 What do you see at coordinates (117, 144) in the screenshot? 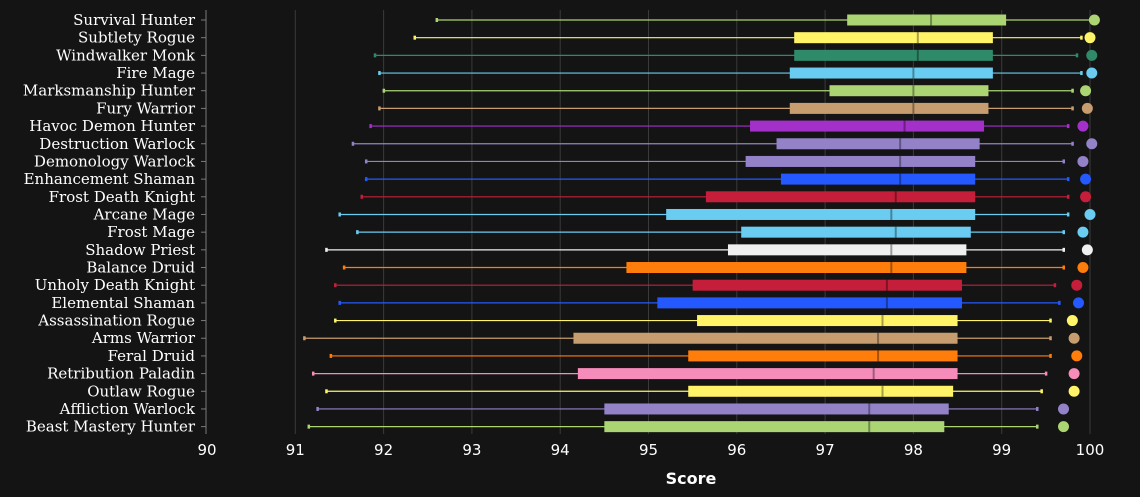
I see `category-label: Destruction Warlock` at bounding box center [117, 144].